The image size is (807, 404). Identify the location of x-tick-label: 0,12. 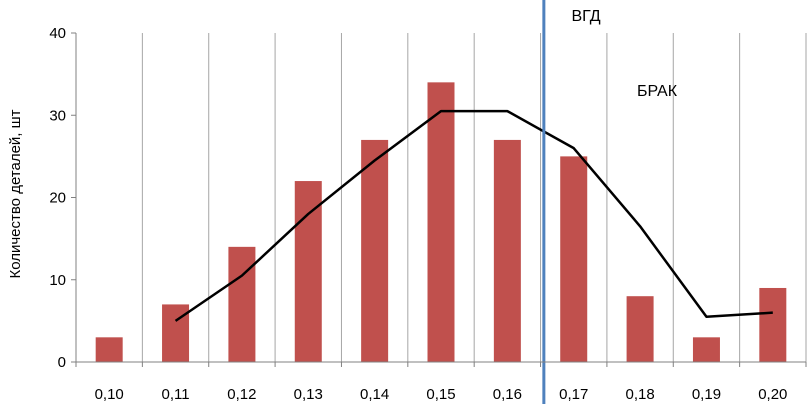
(241, 394).